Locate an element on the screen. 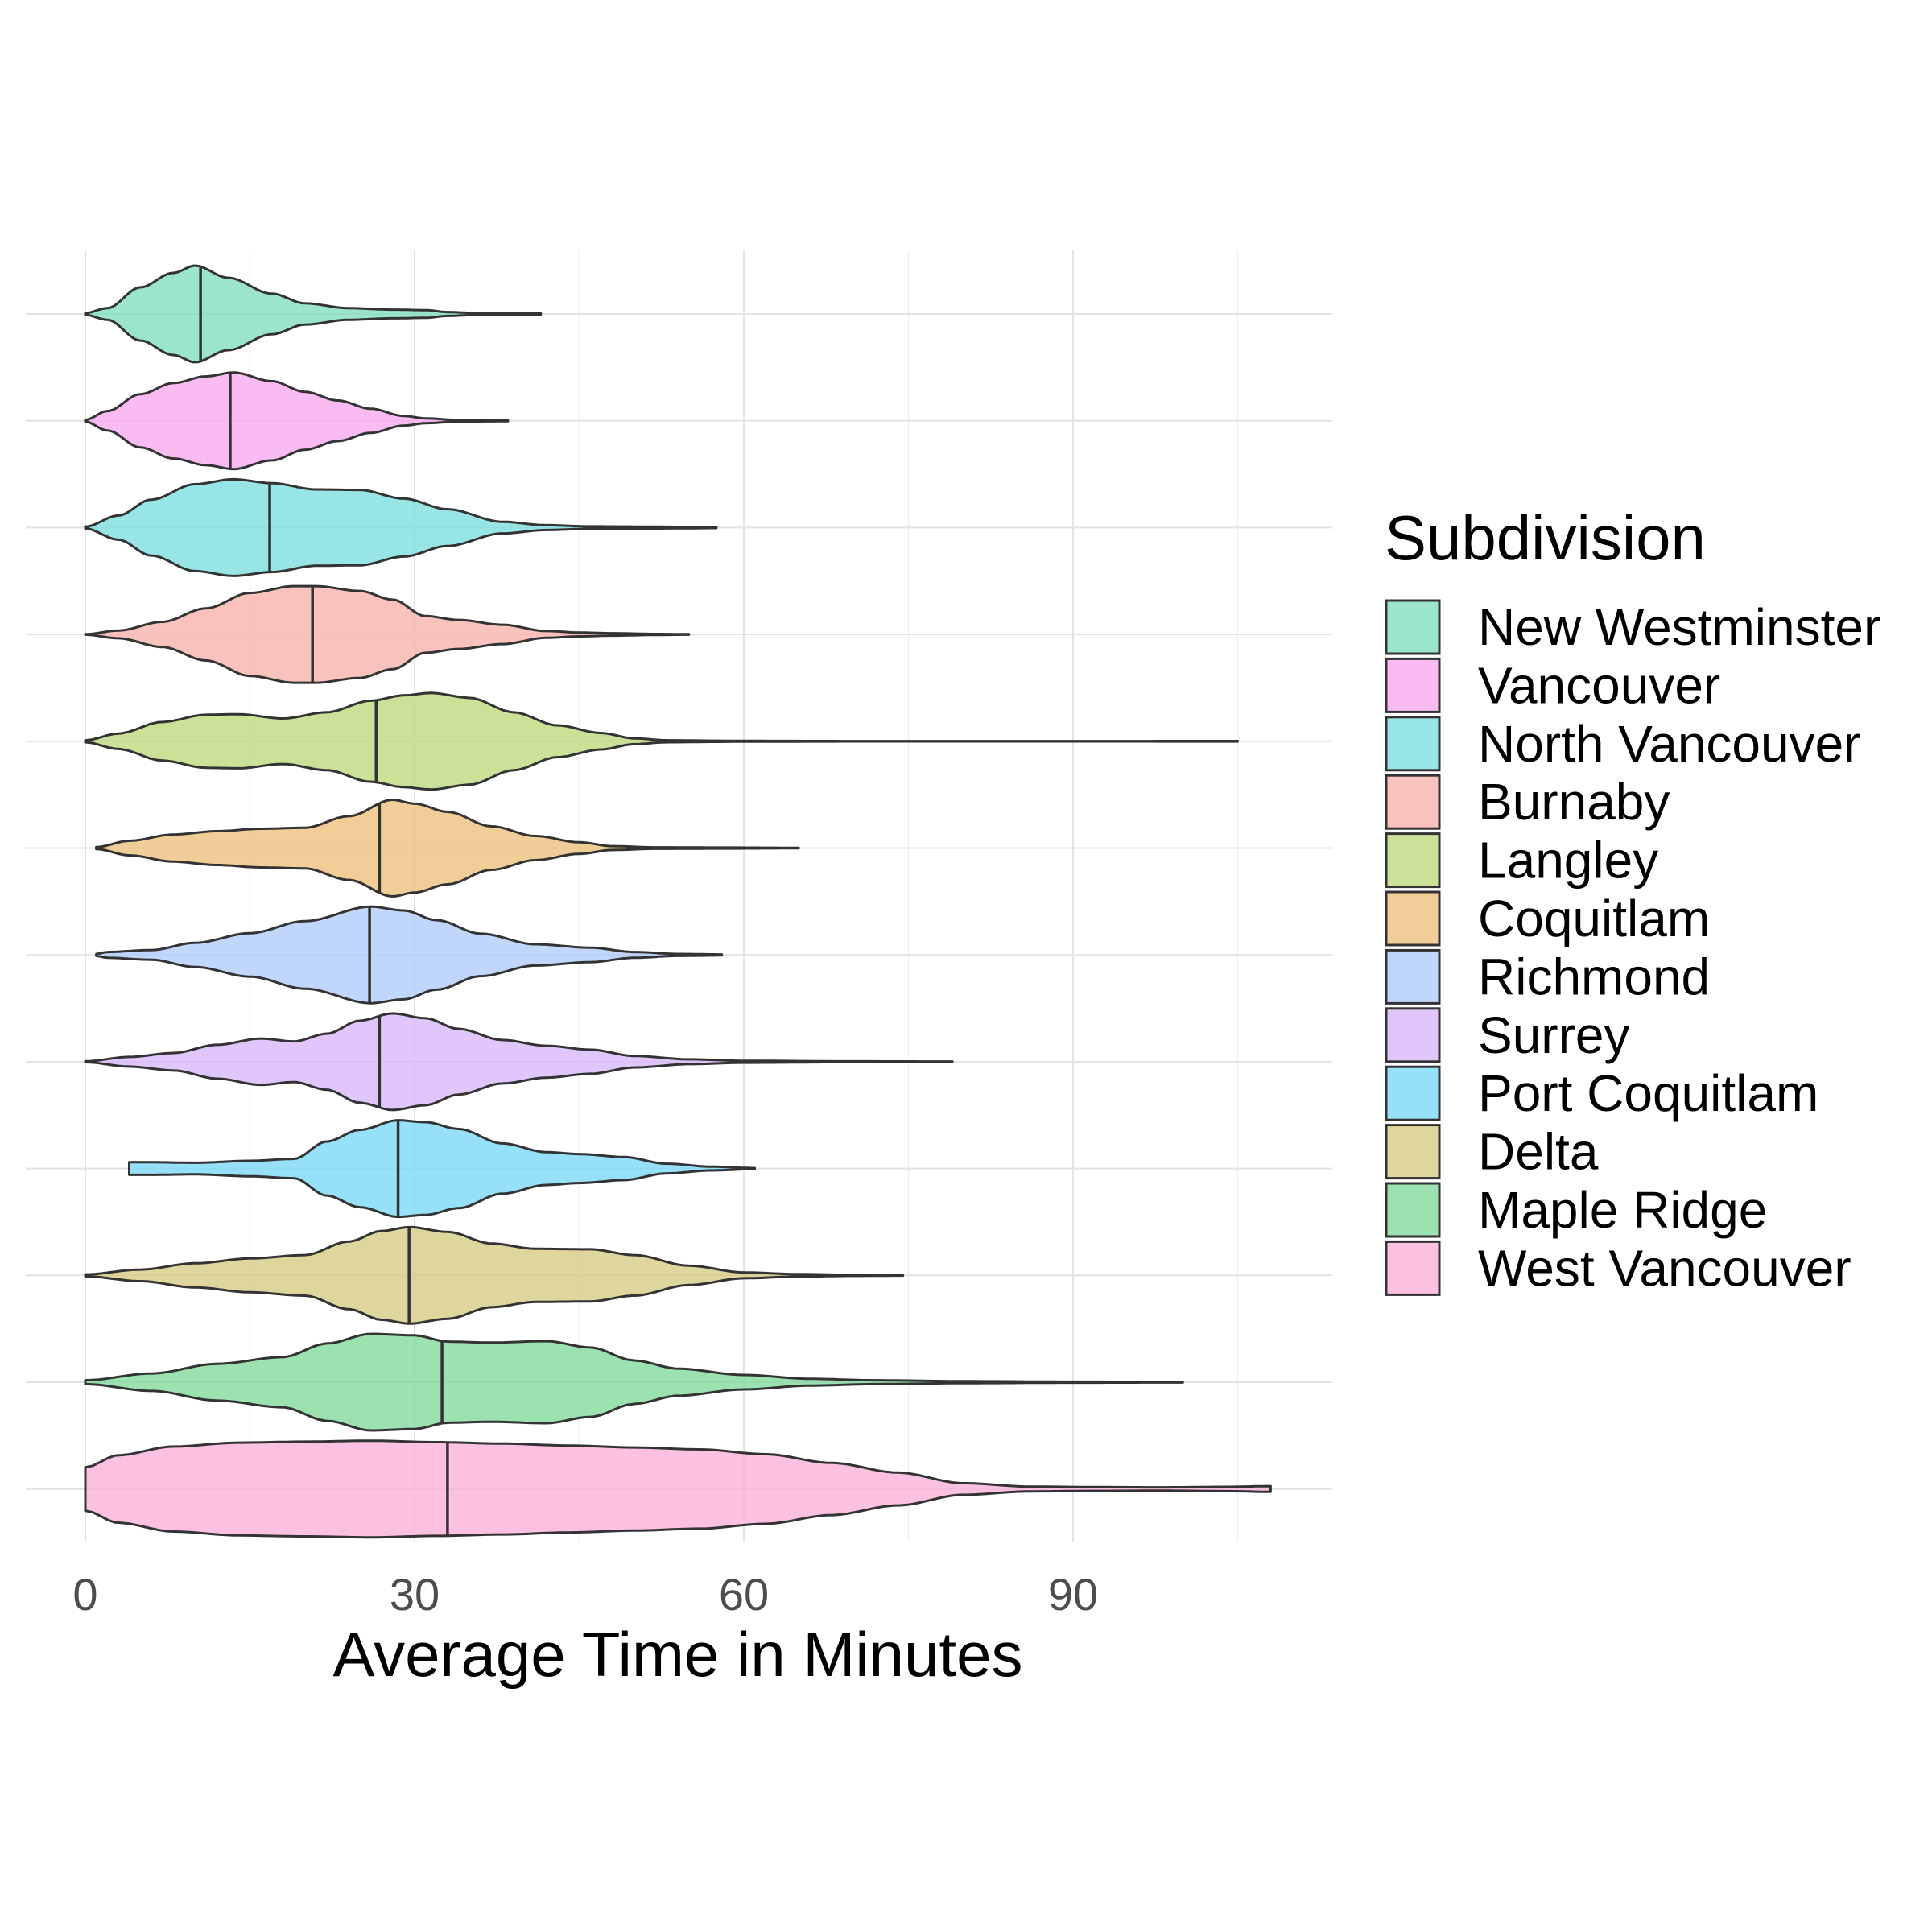  violin-burnaby is located at coordinates (387, 634).